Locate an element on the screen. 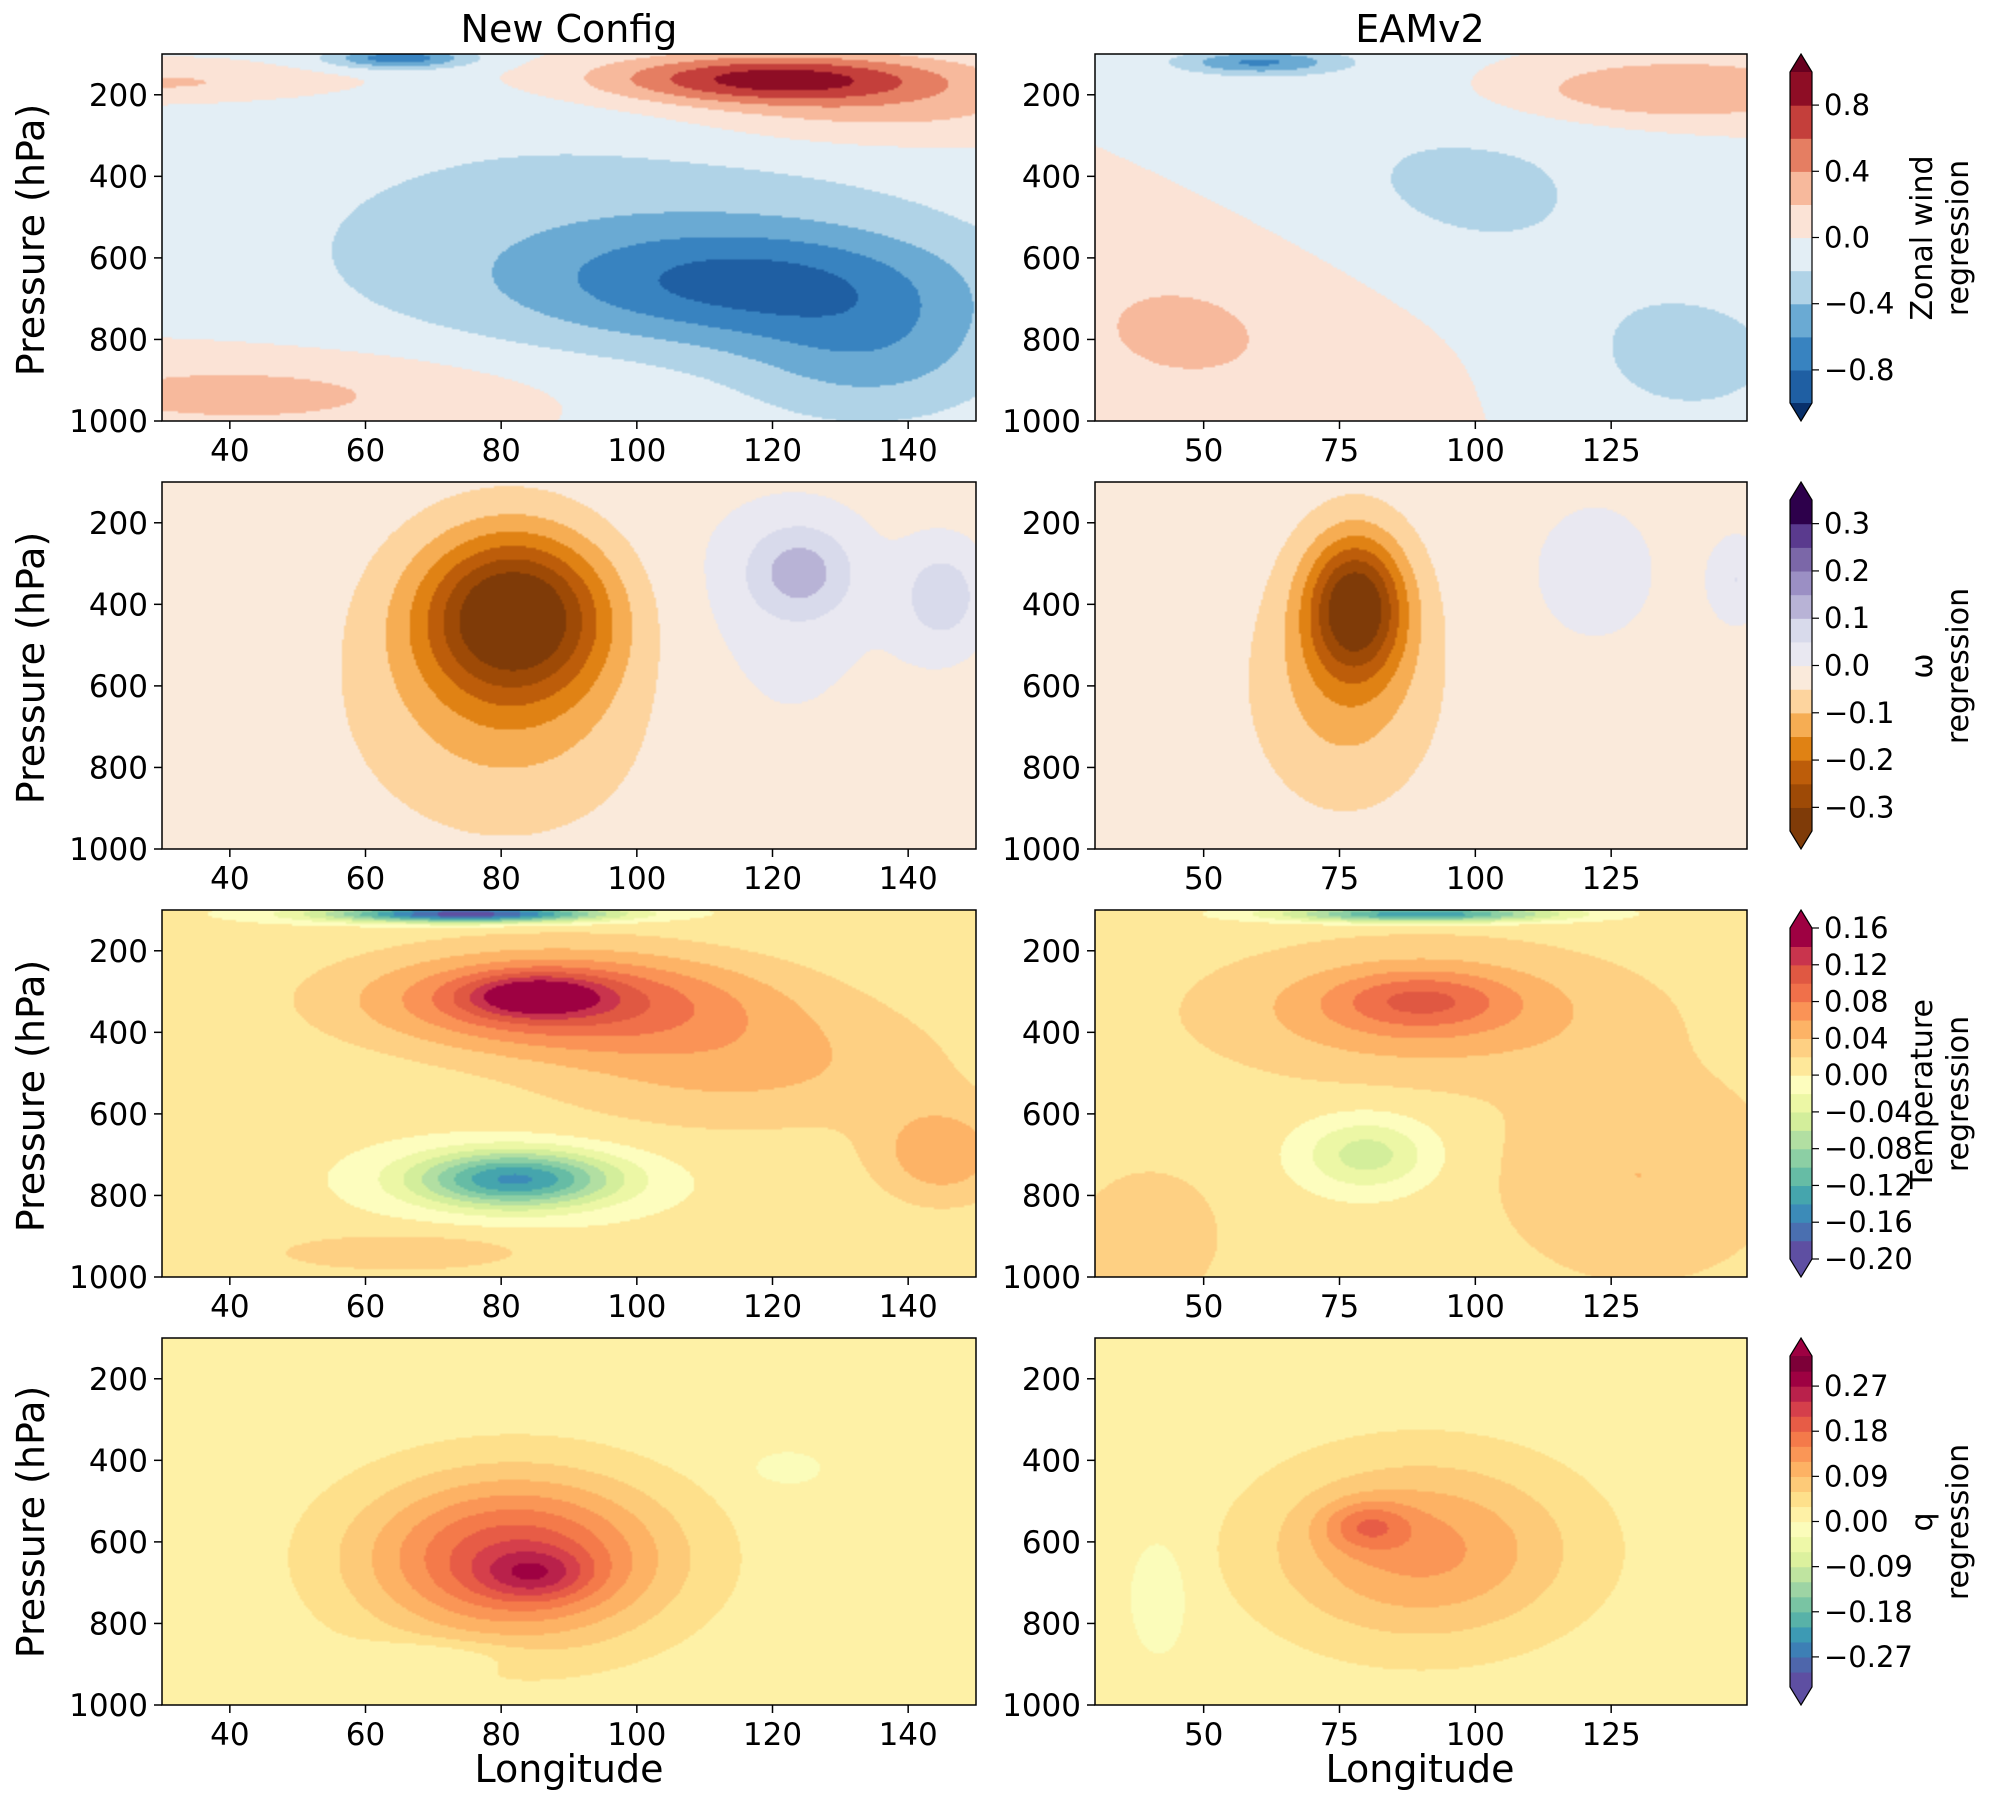  colorbar-tick-label: 0.04 is located at coordinates (1856, 1038).